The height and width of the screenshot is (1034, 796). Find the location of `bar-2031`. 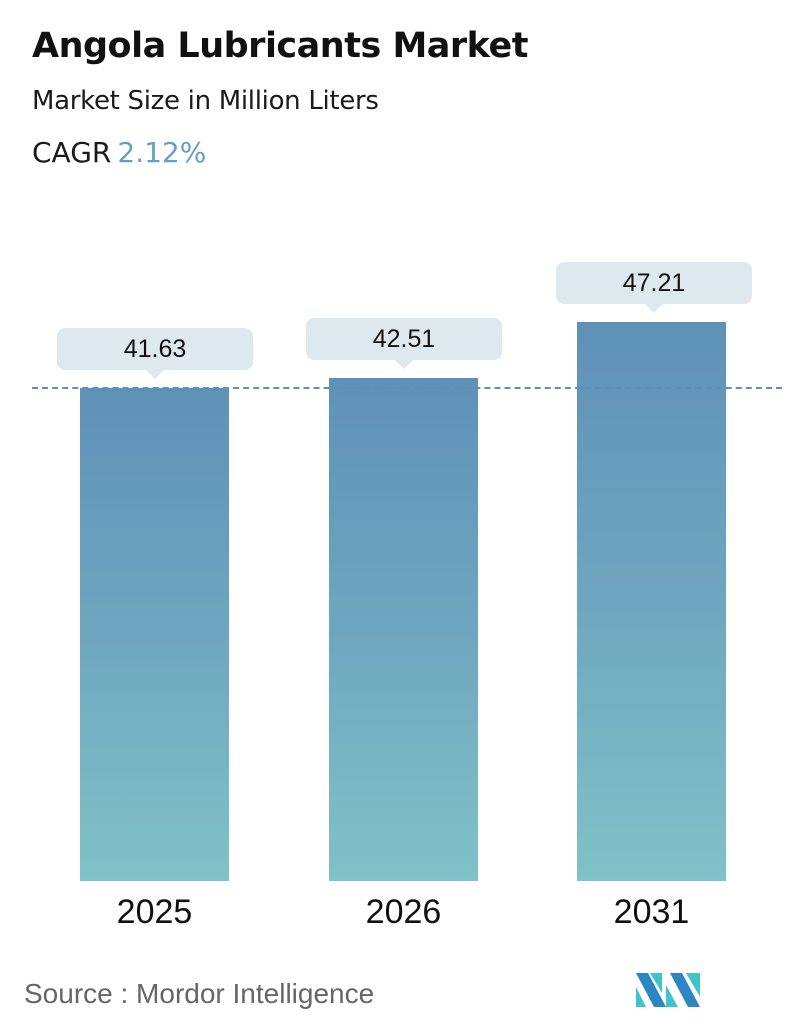

bar-2031 is located at coordinates (651, 601).